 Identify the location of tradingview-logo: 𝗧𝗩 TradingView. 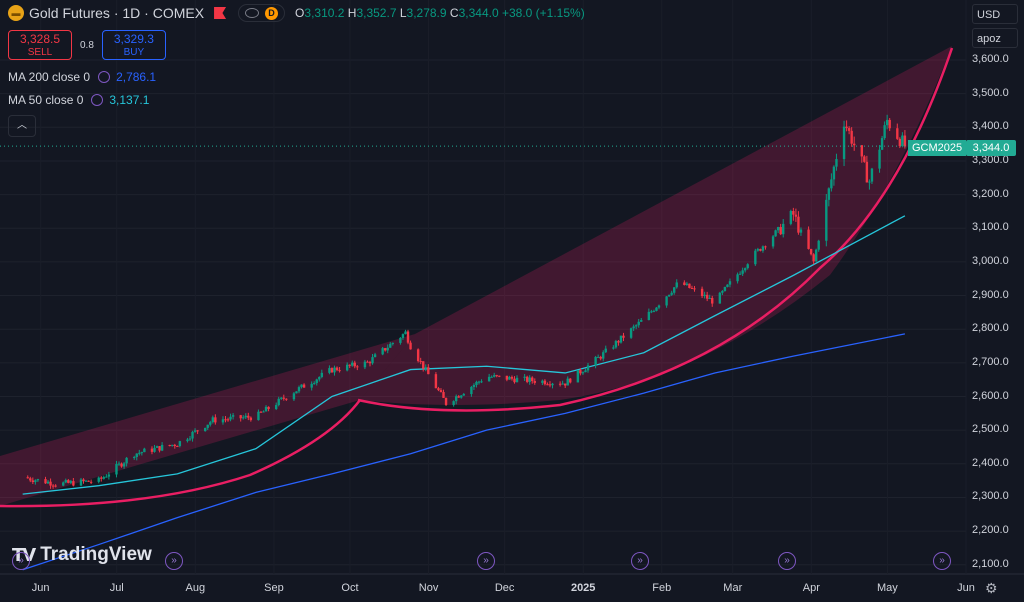
(82, 555).